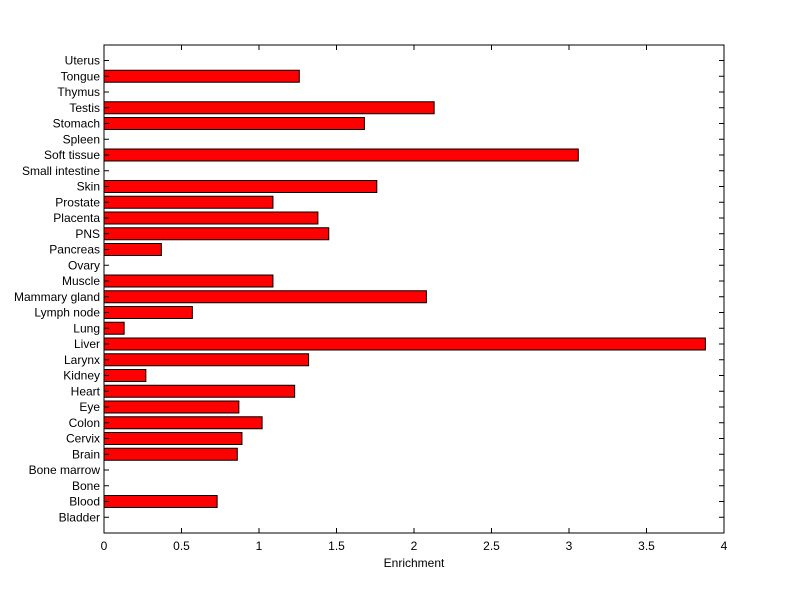  Describe the element at coordinates (87, 234) in the screenshot. I see `y-tick-label: PNS` at that location.